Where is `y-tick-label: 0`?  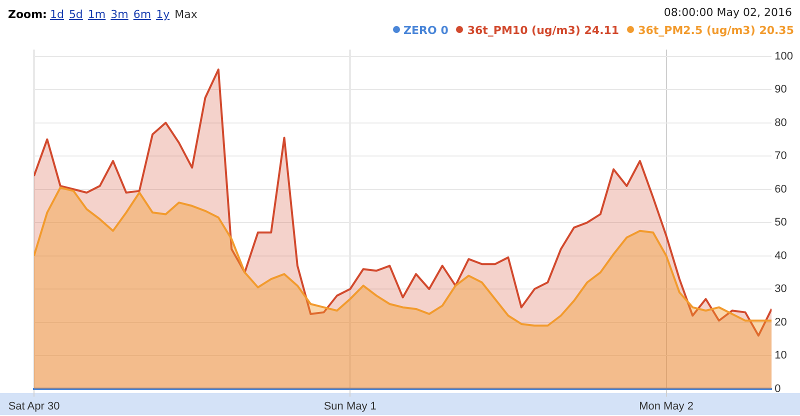
y-tick-label: 0 is located at coordinates (777, 388).